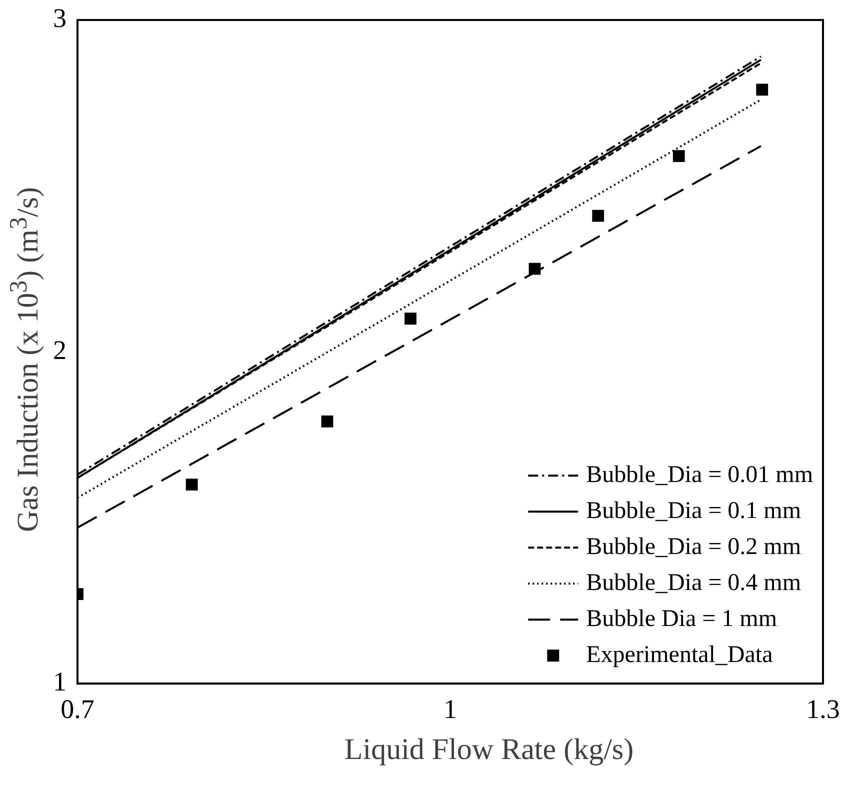  What do you see at coordinates (59, 349) in the screenshot?
I see `y-tick-label: 2` at bounding box center [59, 349].